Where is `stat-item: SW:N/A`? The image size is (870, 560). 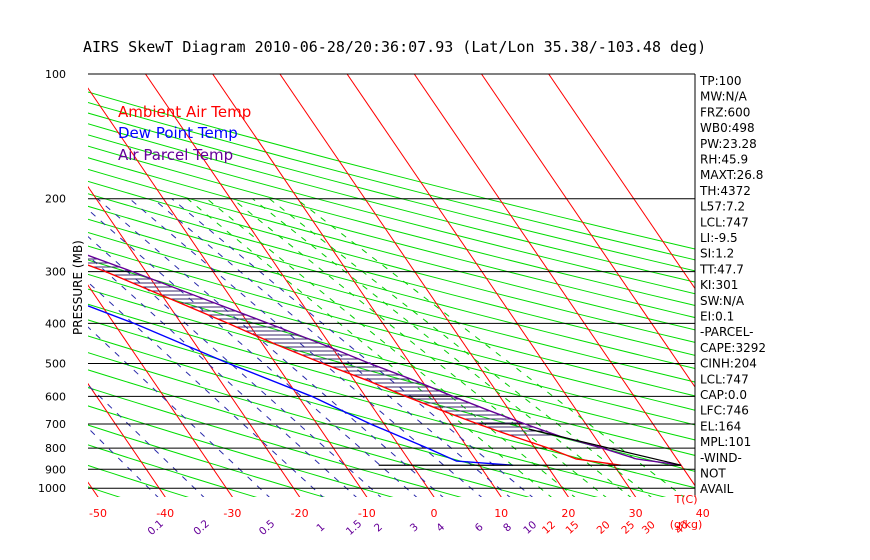
stat-item: SW:N/A is located at coordinates (722, 301).